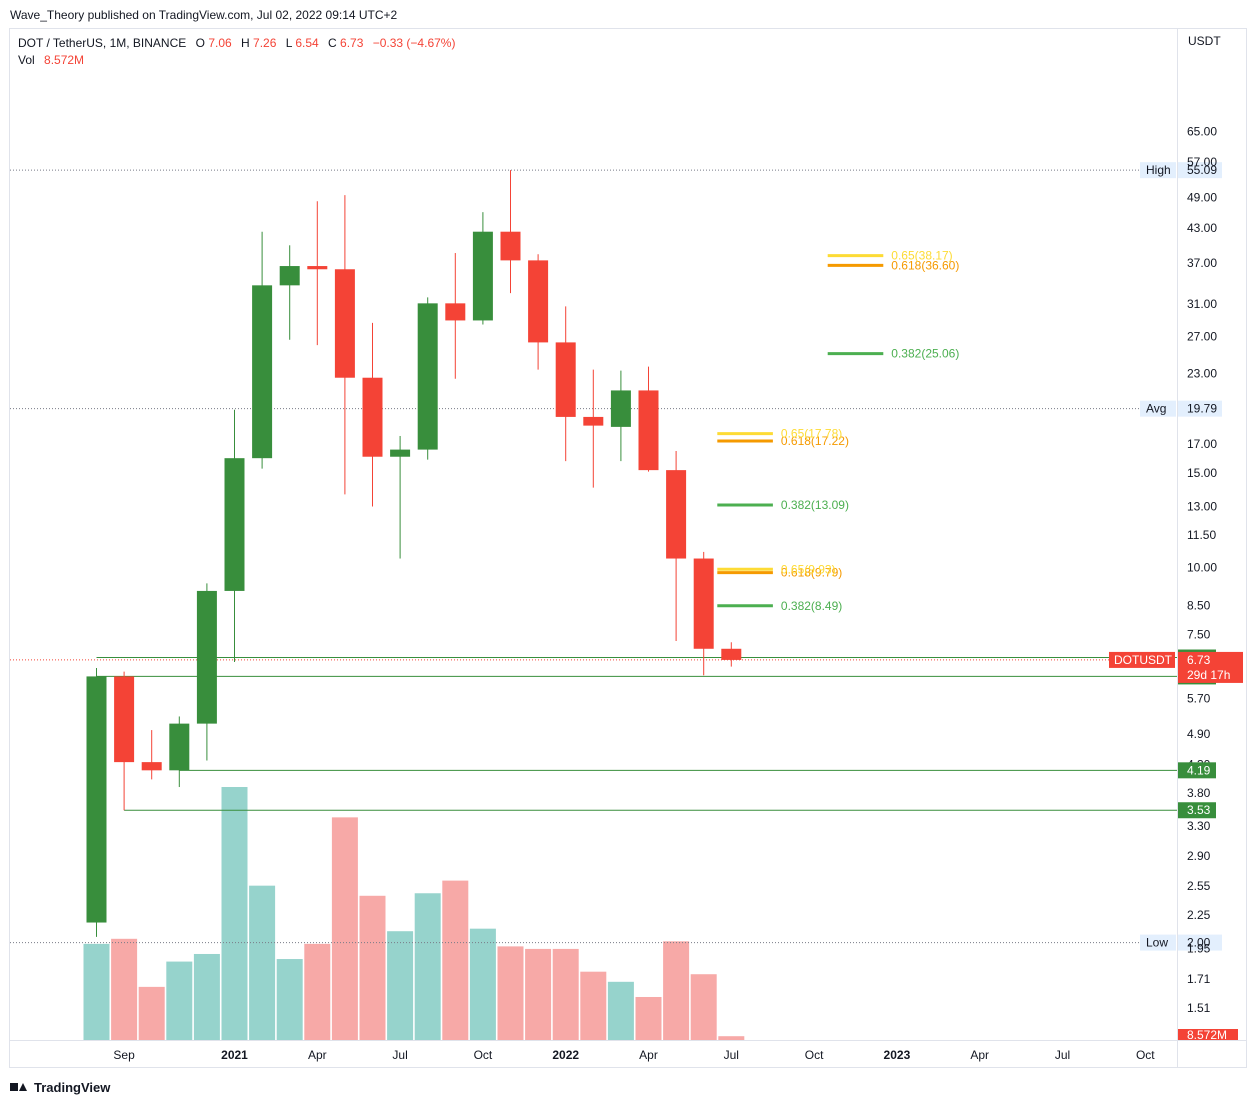 The image size is (1258, 1104). Describe the element at coordinates (1202, 444) in the screenshot. I see `price-tick-label: 17.00` at that location.